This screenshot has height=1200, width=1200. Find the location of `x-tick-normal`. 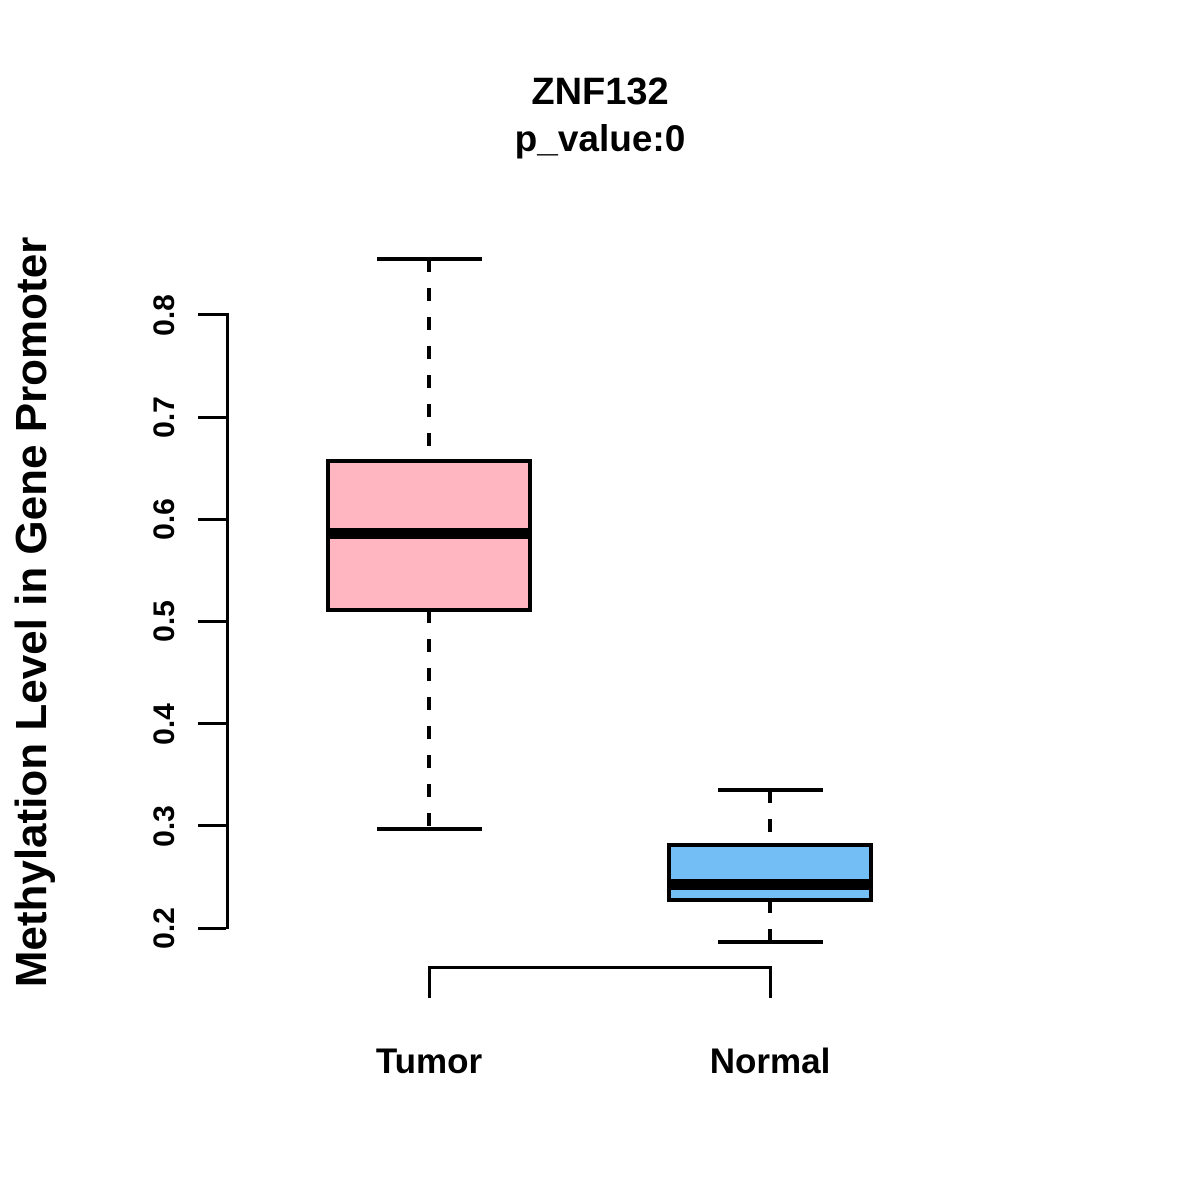

x-tick-normal is located at coordinates (770, 983).